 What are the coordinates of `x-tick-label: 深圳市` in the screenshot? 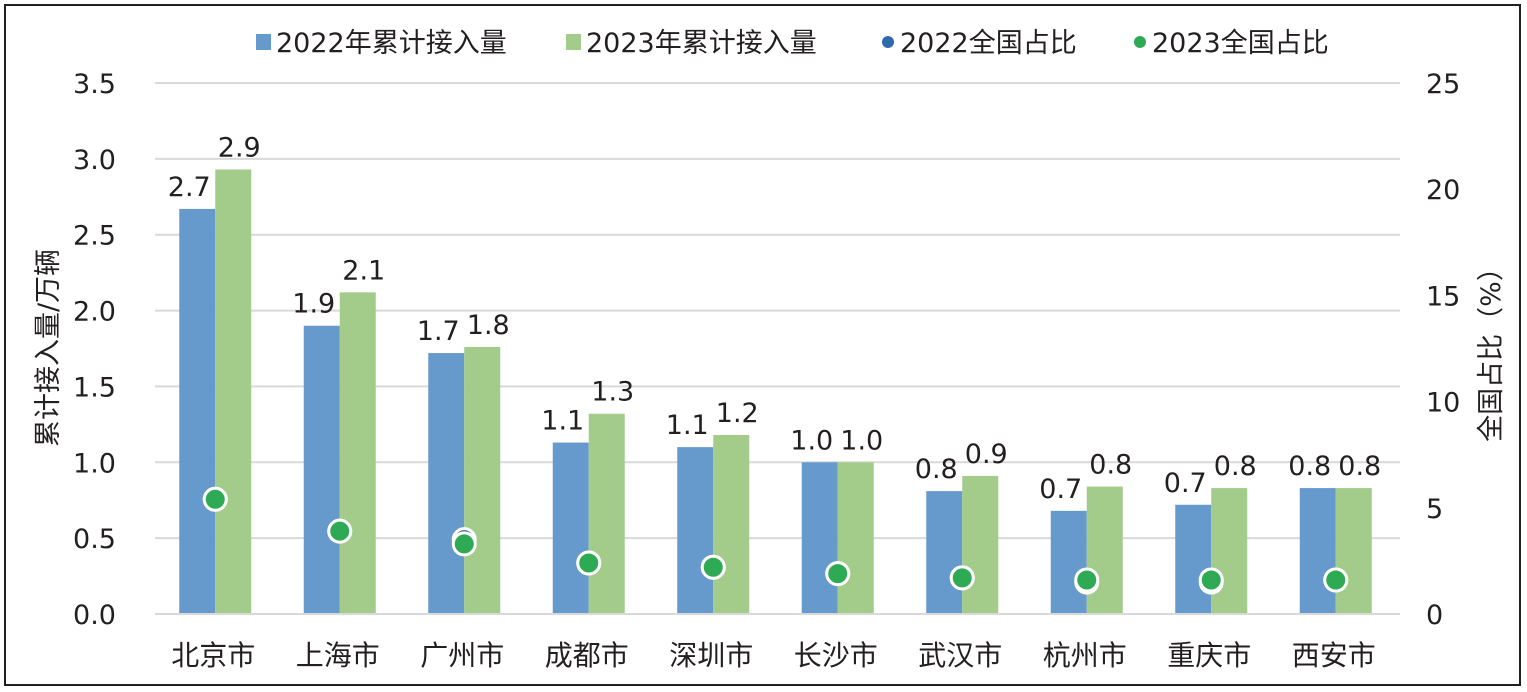 It's located at (711, 655).